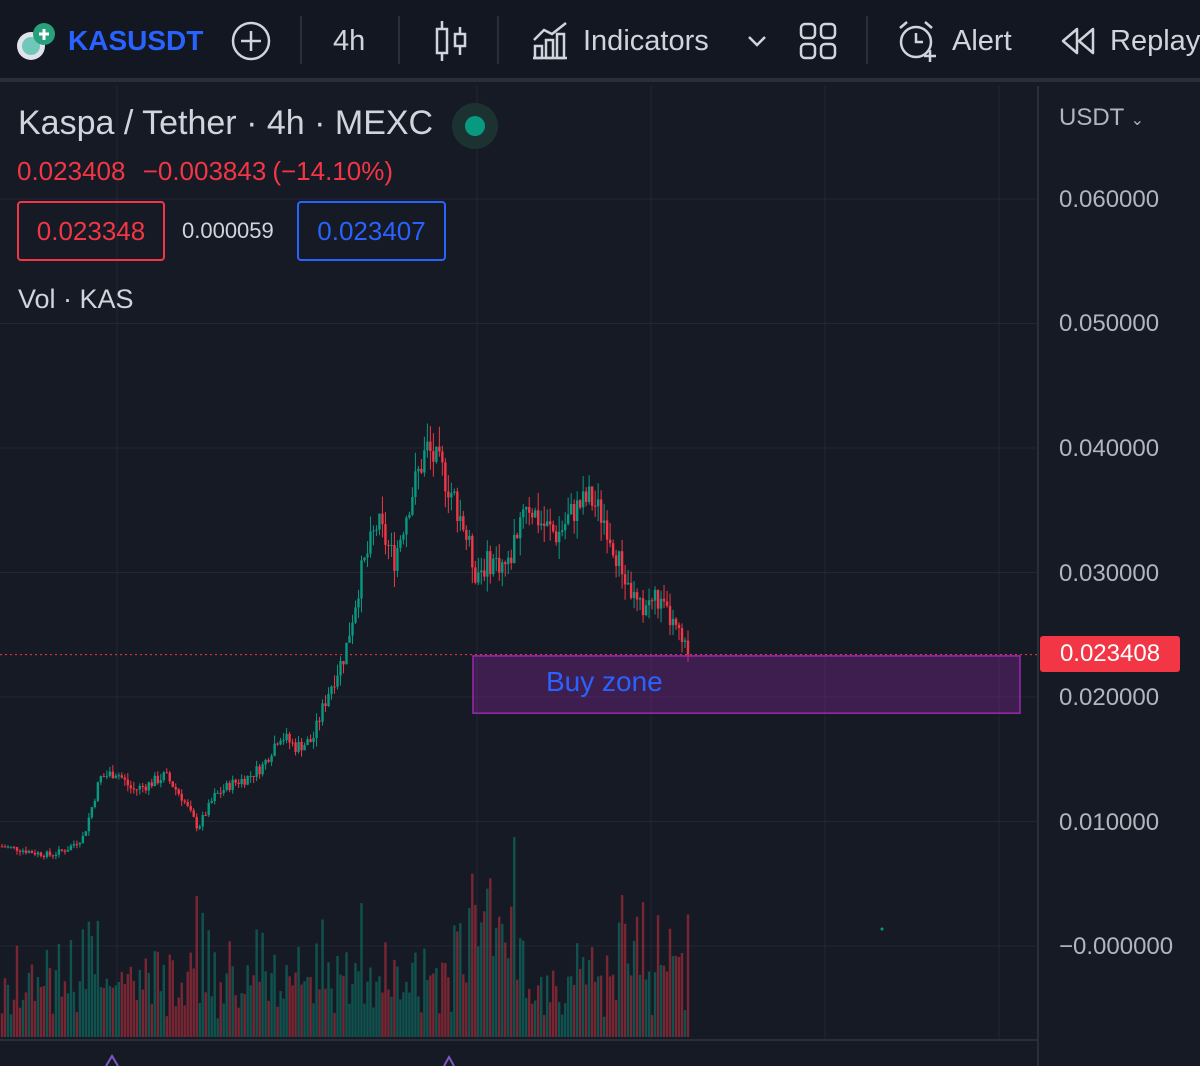  What do you see at coordinates (1109, 448) in the screenshot?
I see `price-tick: 0.040000` at bounding box center [1109, 448].